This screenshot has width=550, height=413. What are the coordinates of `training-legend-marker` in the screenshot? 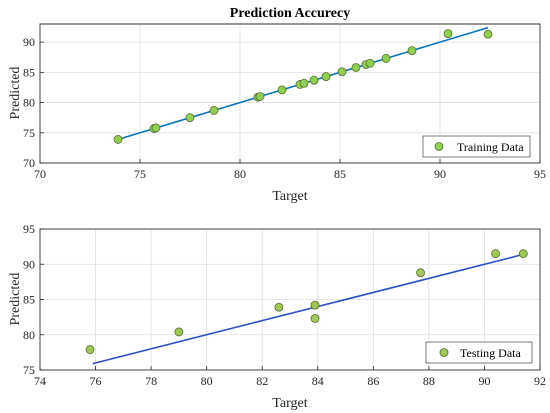 It's located at (439, 146).